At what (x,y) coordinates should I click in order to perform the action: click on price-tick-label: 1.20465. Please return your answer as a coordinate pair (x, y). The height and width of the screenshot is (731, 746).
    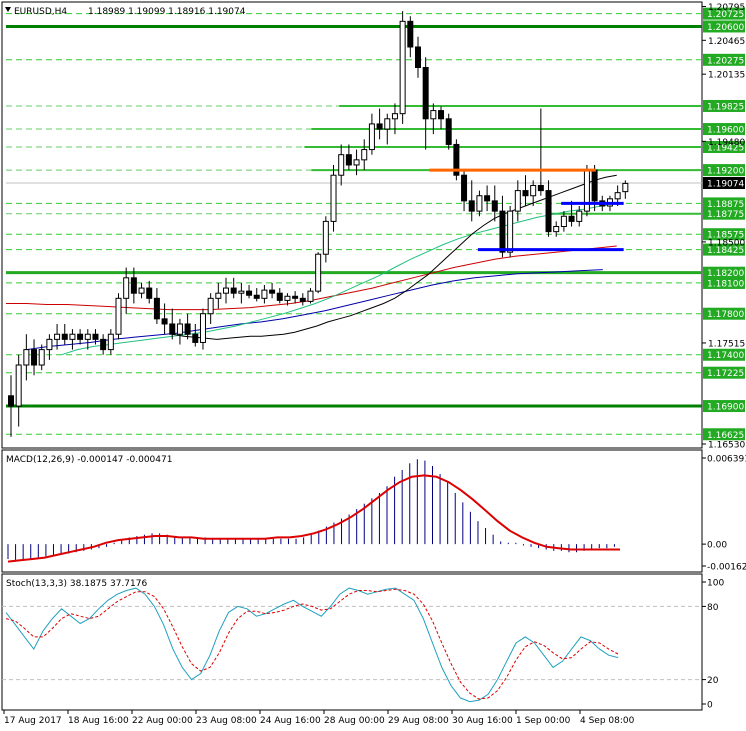
    Looking at the image, I should click on (726, 42).